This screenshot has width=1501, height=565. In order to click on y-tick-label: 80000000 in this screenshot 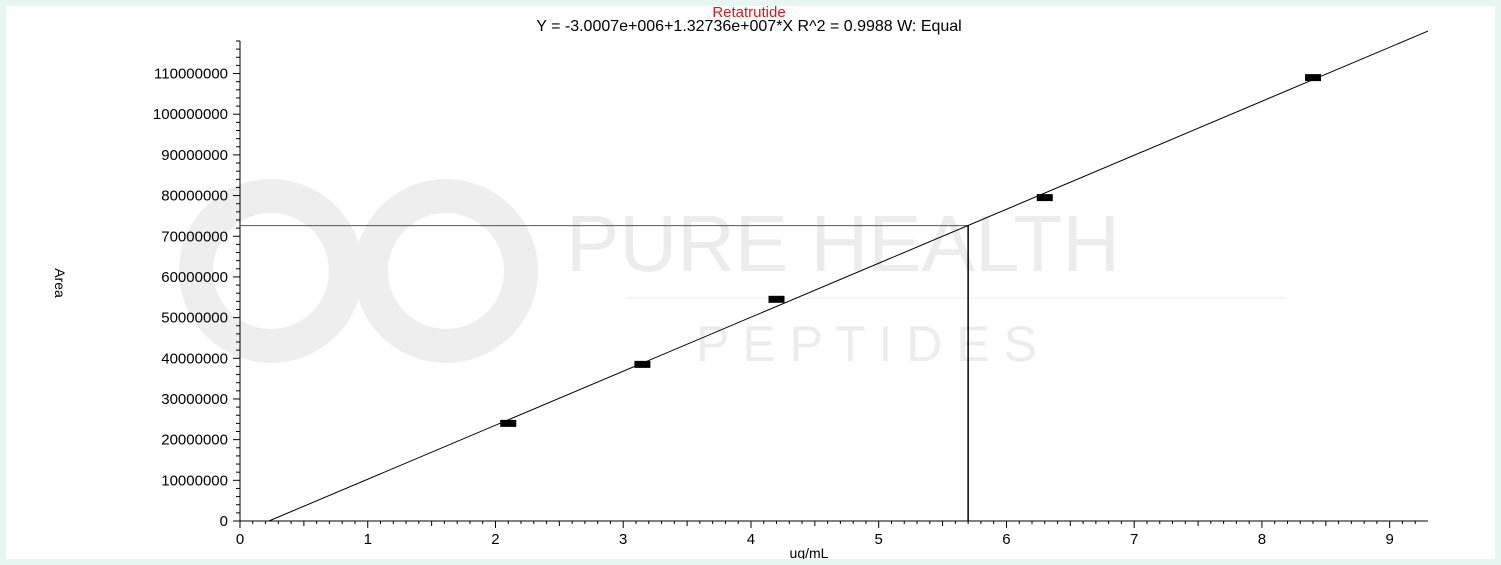, I will do `click(194, 196)`.